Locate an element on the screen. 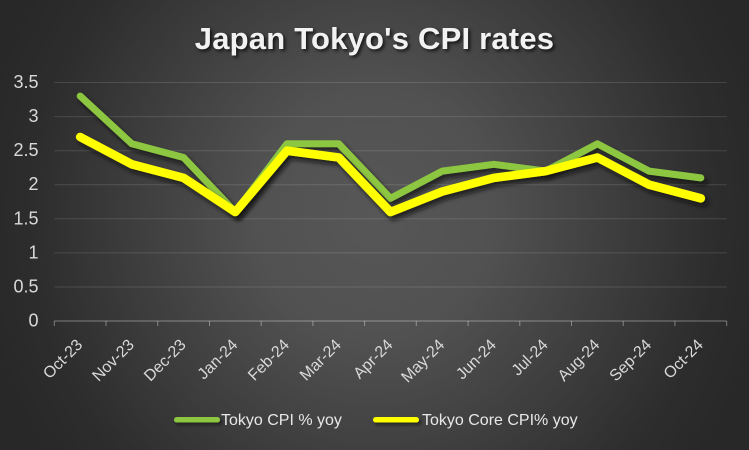 The height and width of the screenshot is (450, 749). svg-text: Feb-24 is located at coordinates (269, 360).